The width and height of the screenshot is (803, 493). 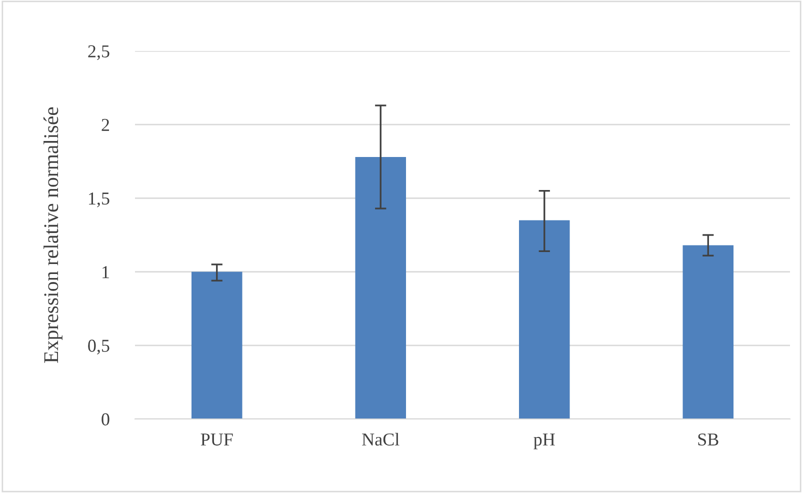 What do you see at coordinates (544, 442) in the screenshot?
I see `x-tick-label: pH` at bounding box center [544, 442].